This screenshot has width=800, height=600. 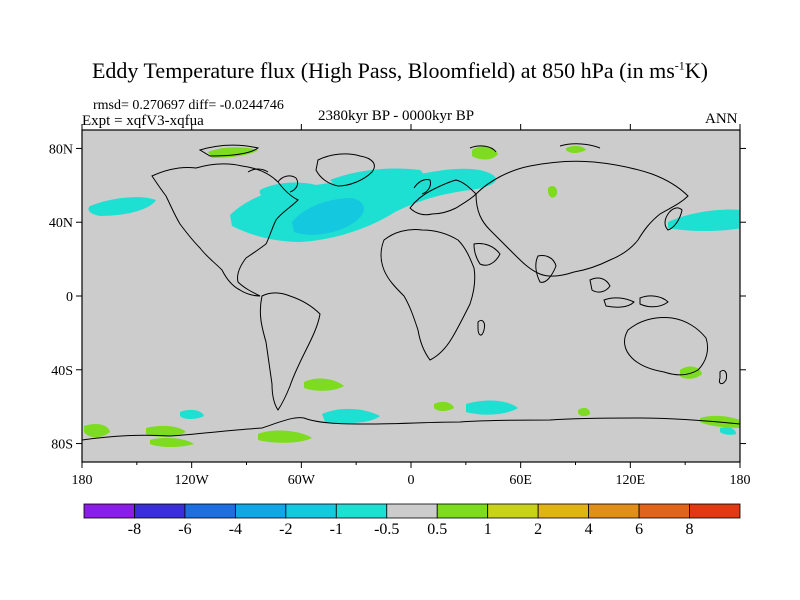 I want to click on siberia-anomaly, so click(x=553, y=192).